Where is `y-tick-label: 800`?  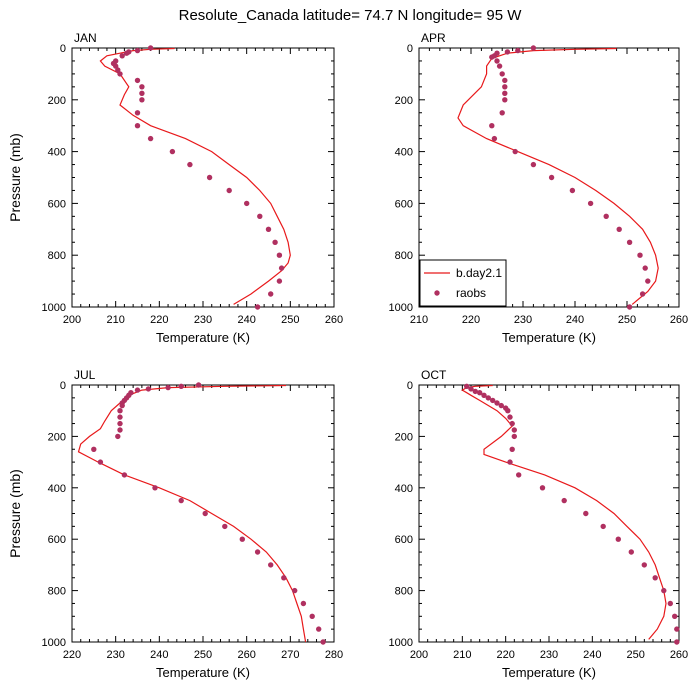 y-tick-label: 800 is located at coordinates (57, 592).